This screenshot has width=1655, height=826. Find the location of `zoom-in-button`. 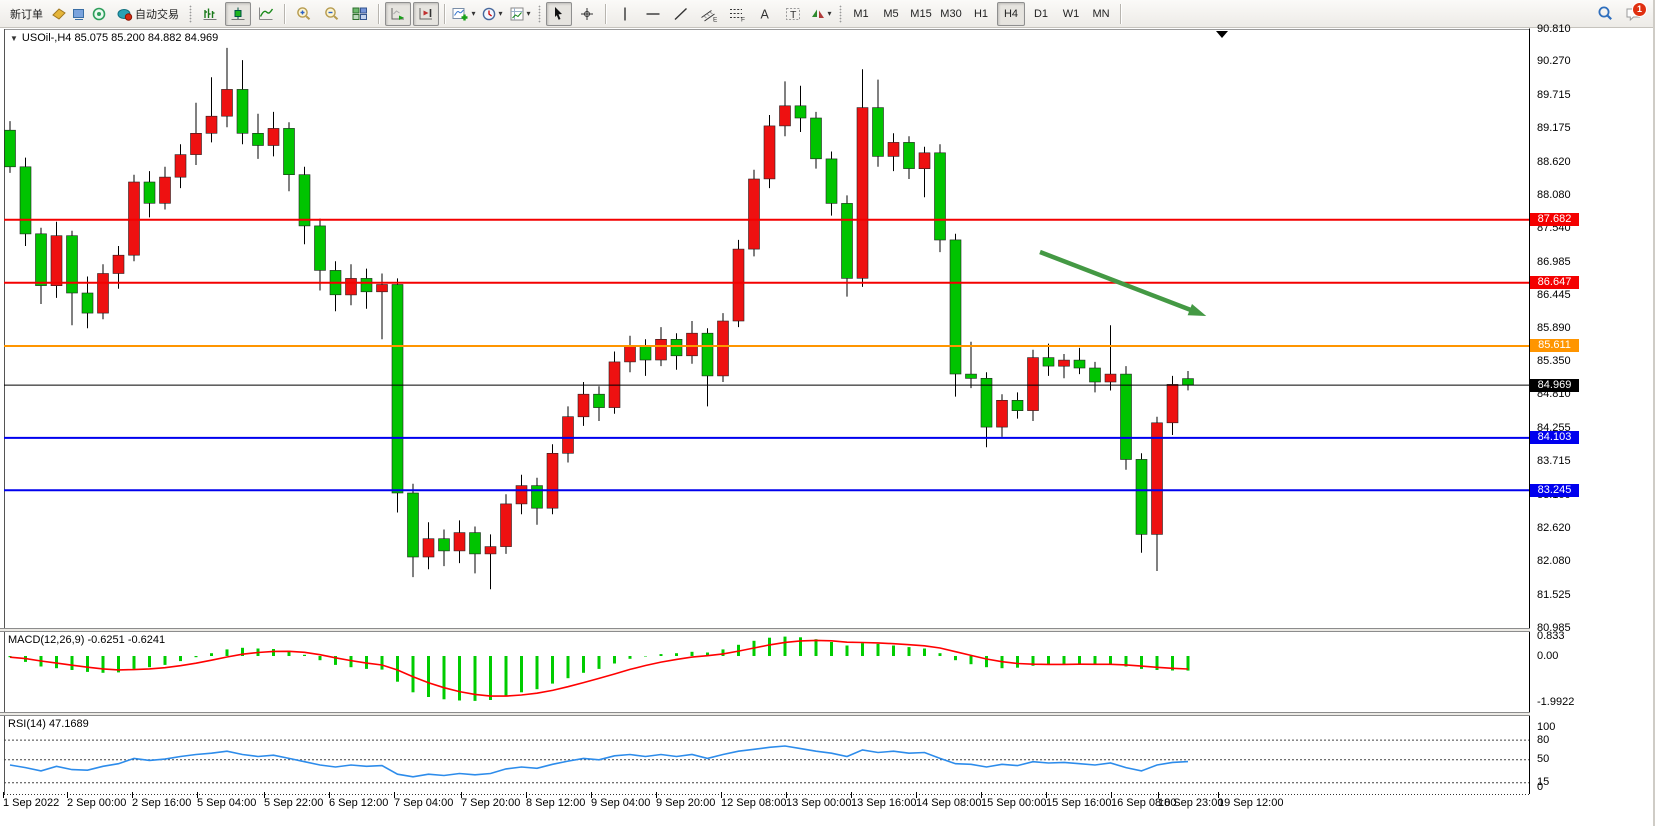

zoom-in-button is located at coordinates (304, 14).